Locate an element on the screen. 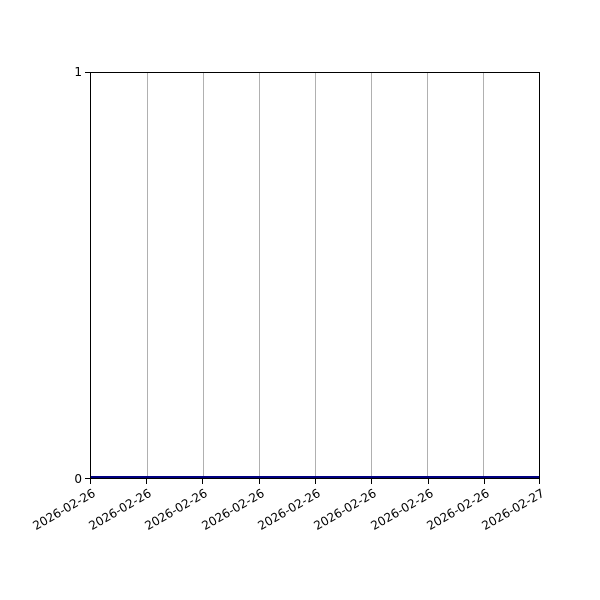 The height and width of the screenshot is (600, 600). series-line is located at coordinates (315, 477).